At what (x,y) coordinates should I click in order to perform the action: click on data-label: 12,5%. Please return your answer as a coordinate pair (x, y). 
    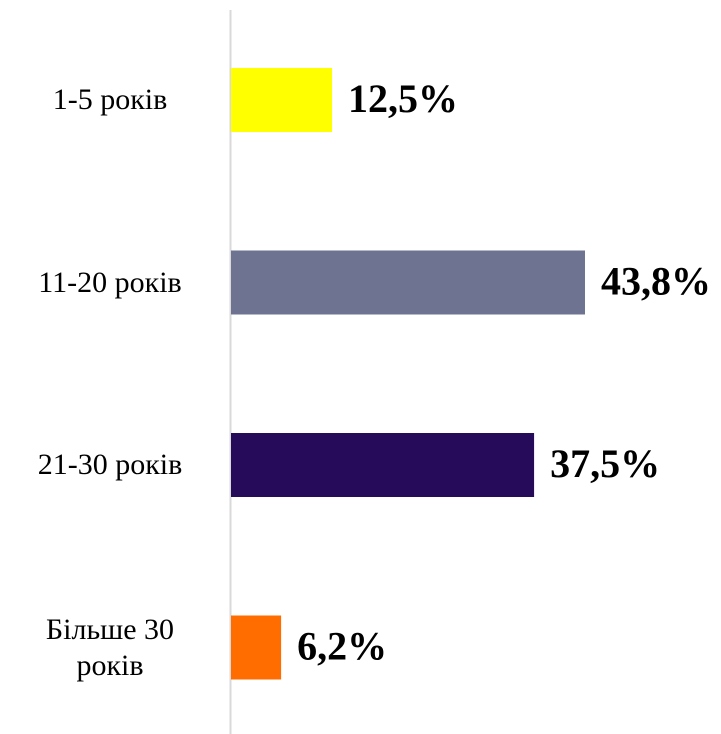
    Looking at the image, I should click on (403, 98).